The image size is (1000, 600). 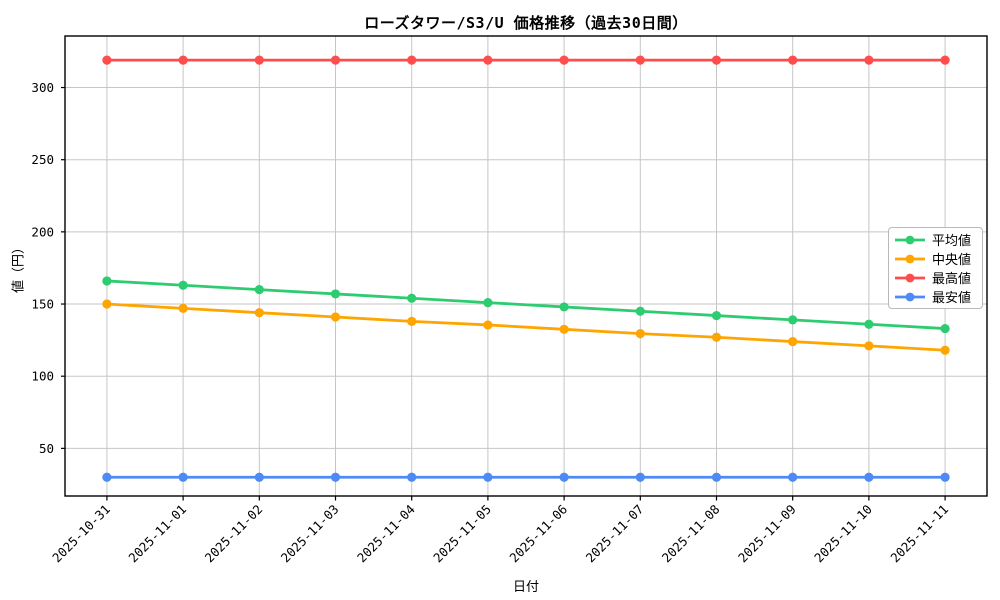 I want to click on legend-marker-median, so click(x=910, y=258).